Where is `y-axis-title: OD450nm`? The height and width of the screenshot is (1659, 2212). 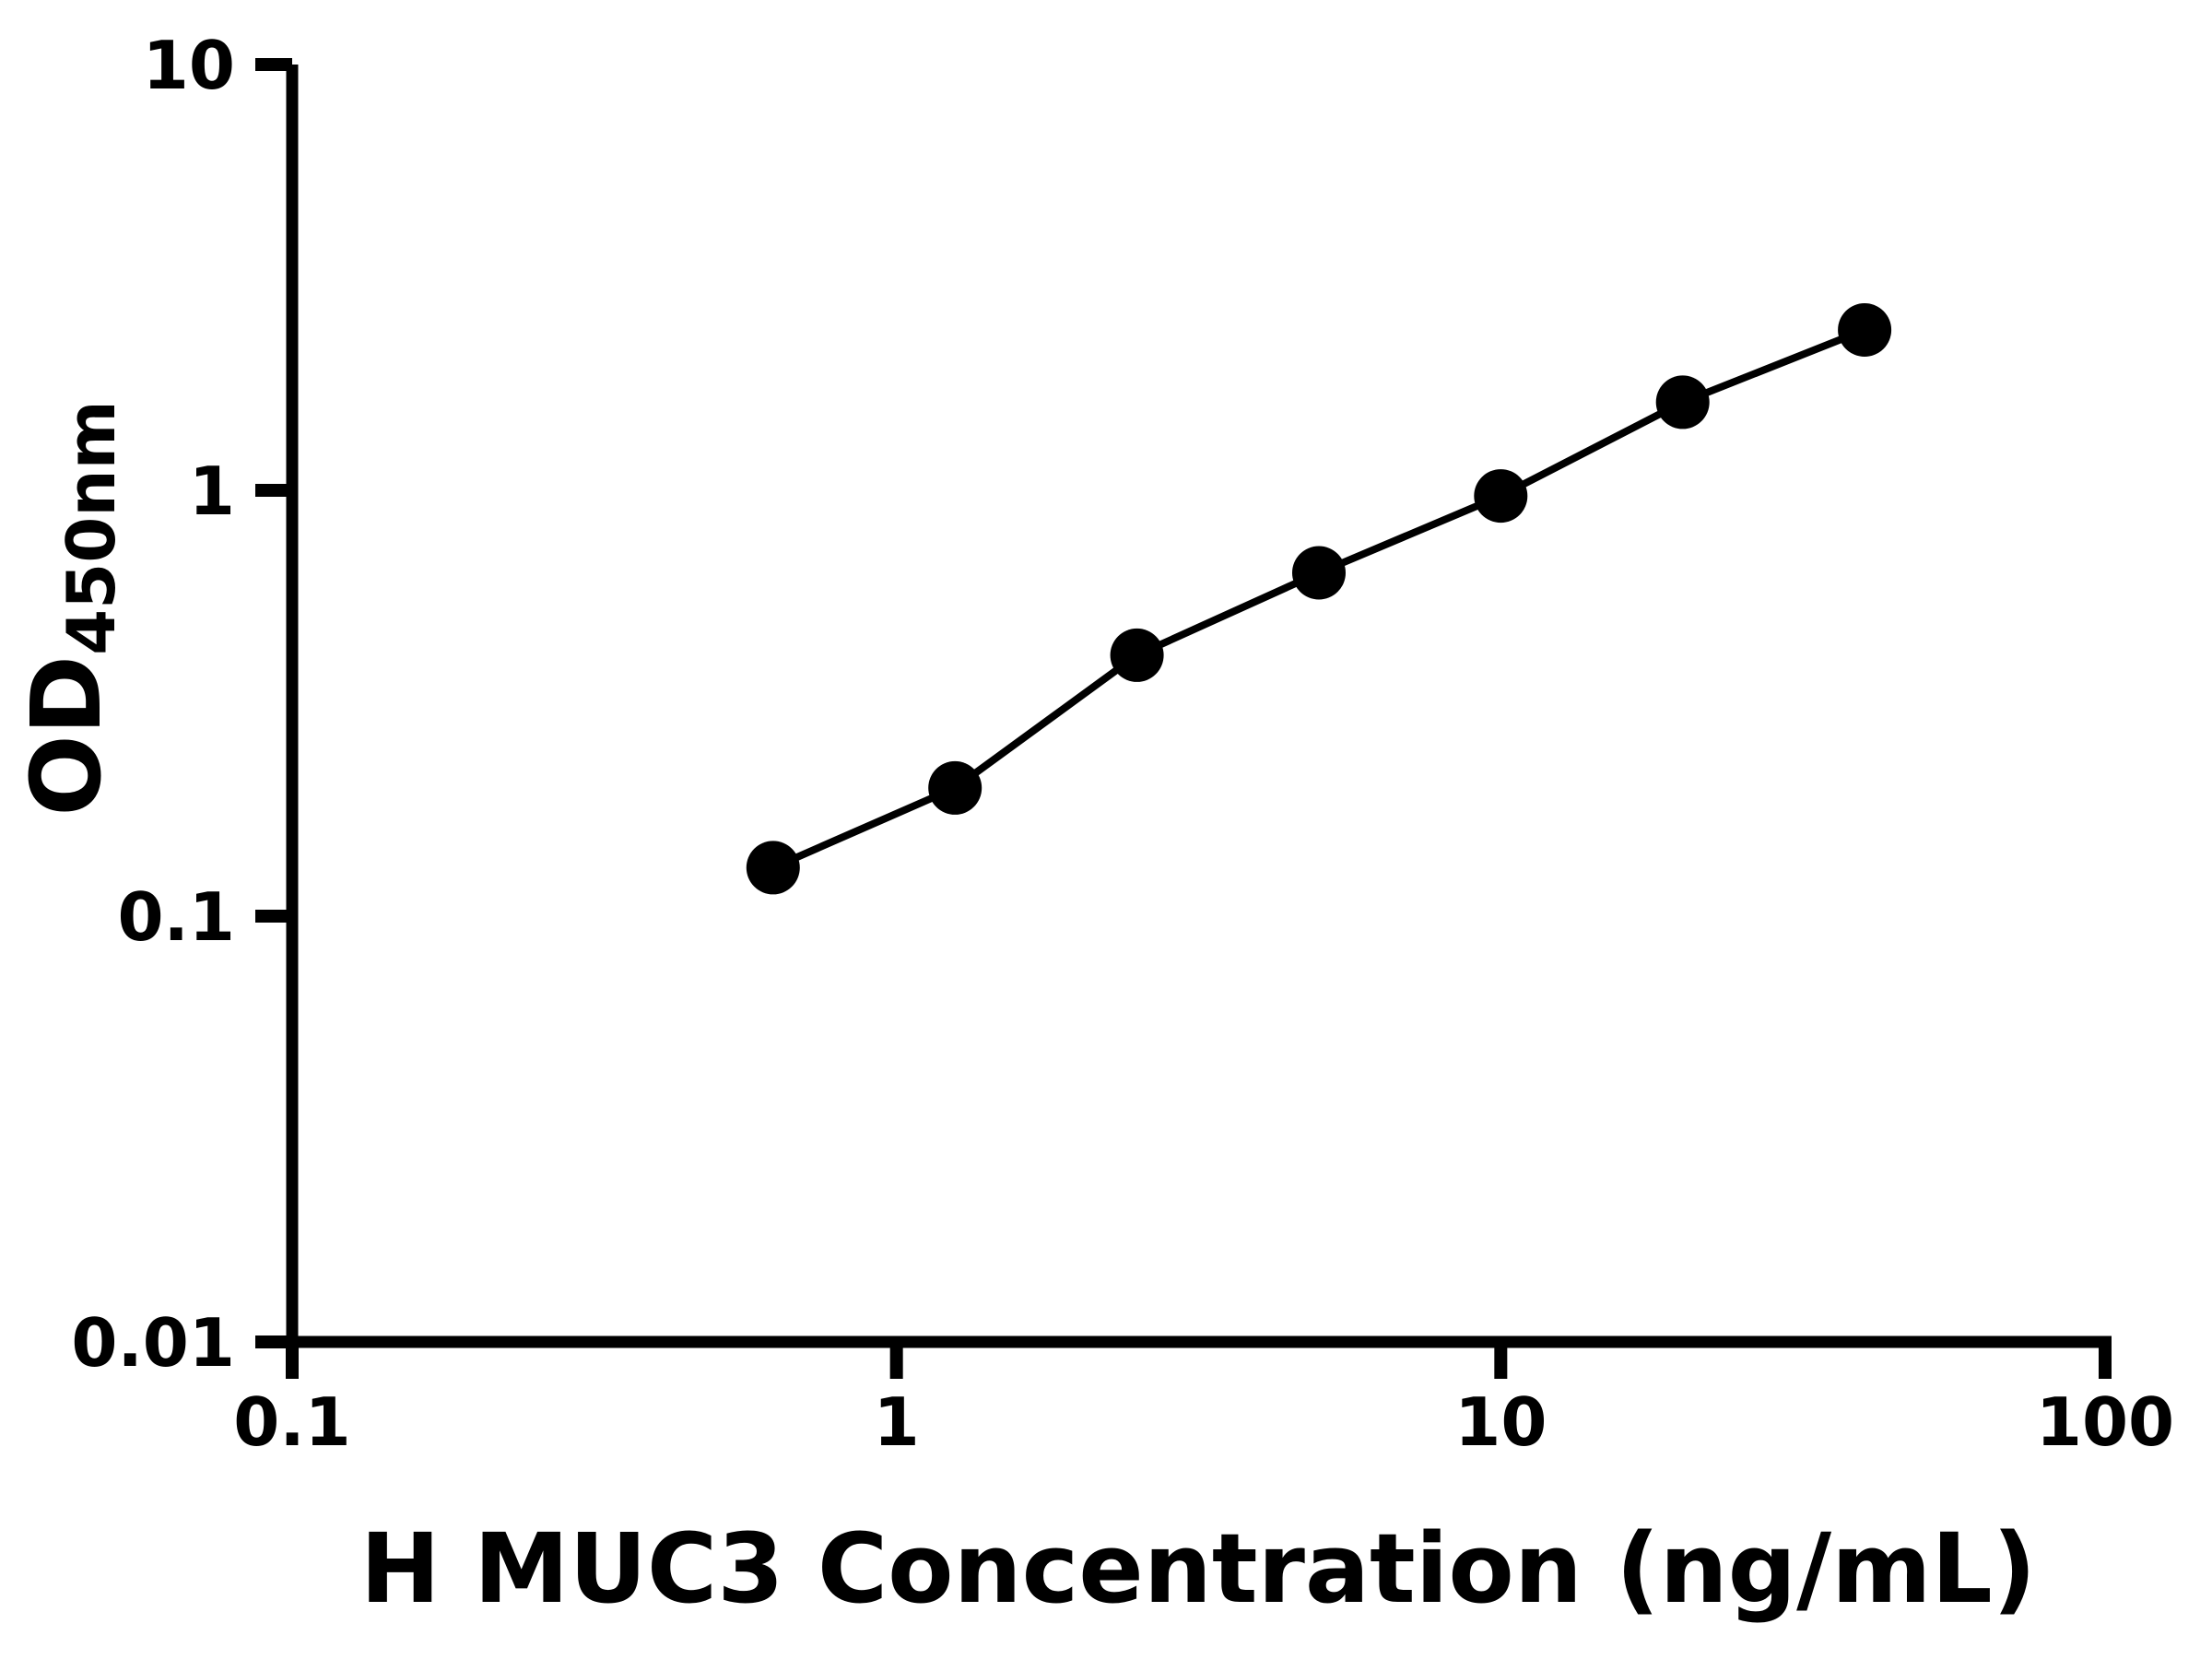
y-axis-title: OD450nm is located at coordinates (70, 608).